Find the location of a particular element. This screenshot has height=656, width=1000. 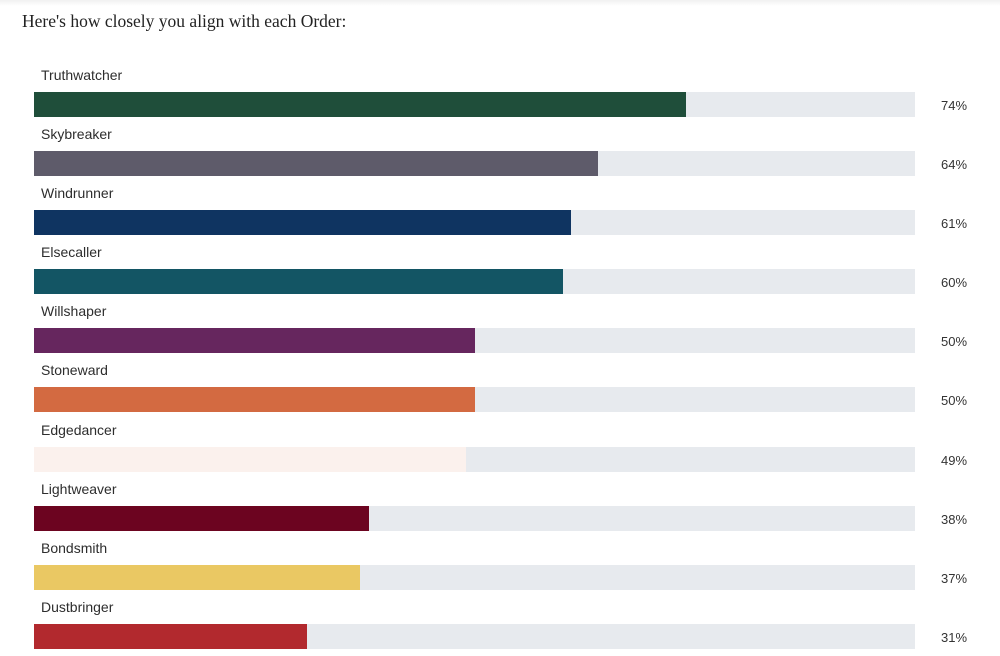

order-label: Skybreaker is located at coordinates (76, 134).